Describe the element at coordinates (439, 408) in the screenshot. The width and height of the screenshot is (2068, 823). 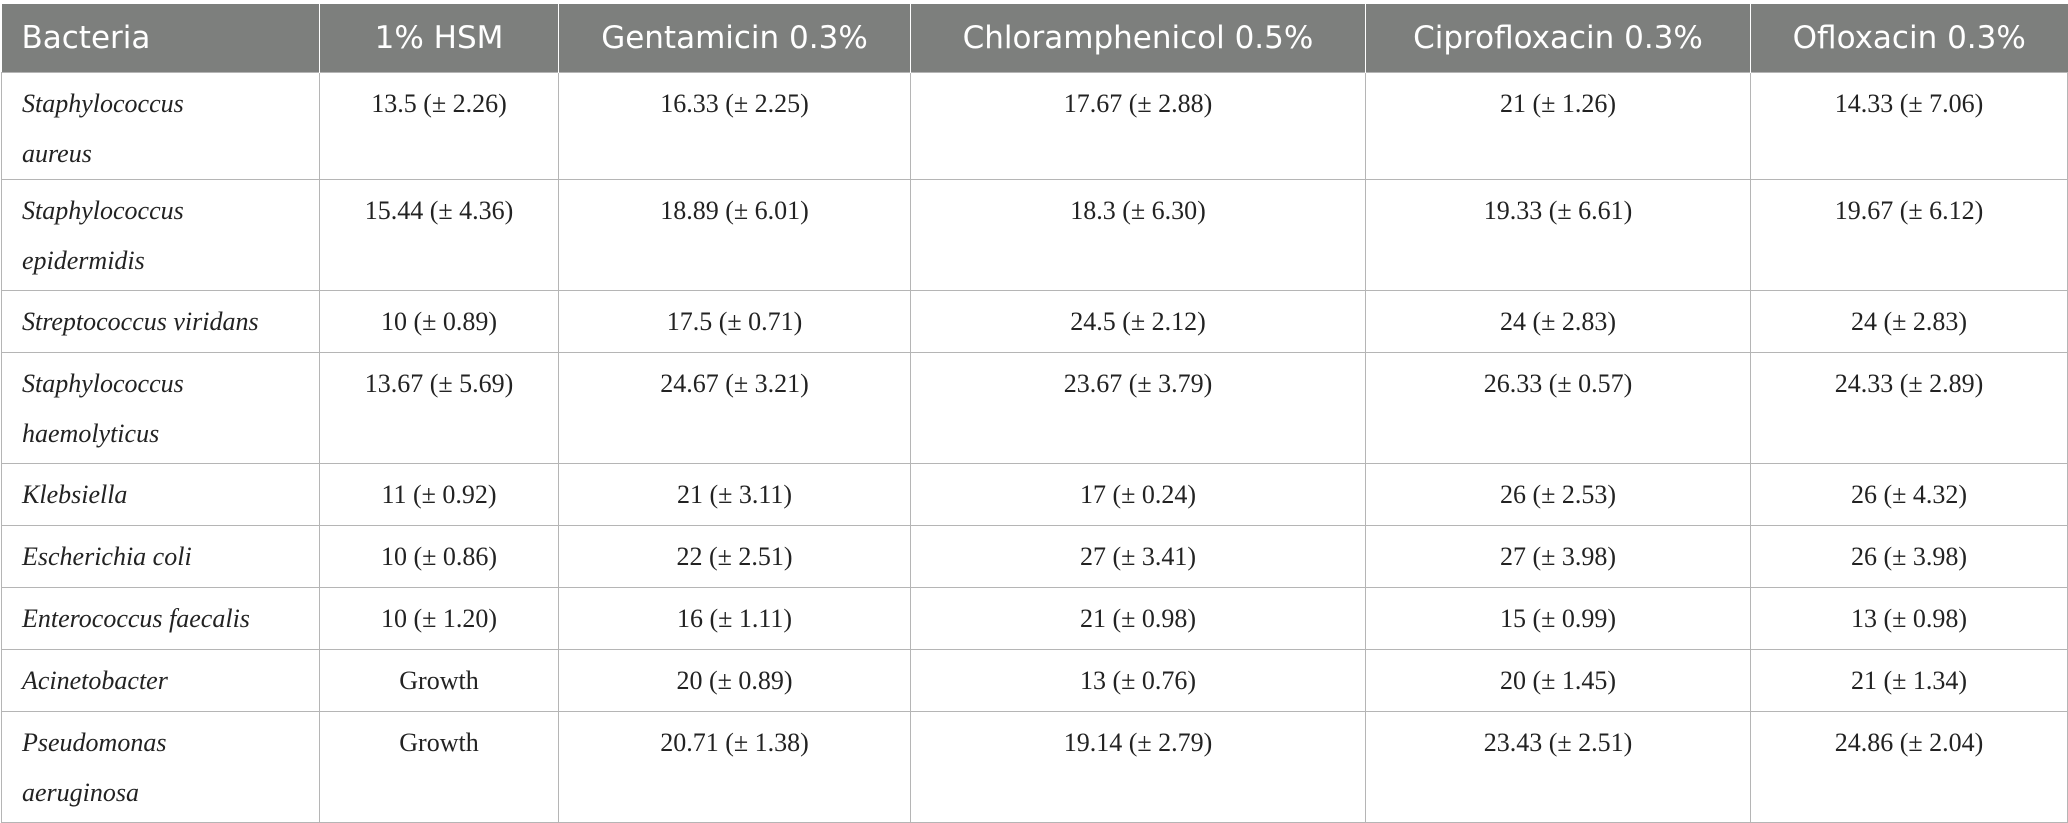
I see `value-cell: 13.67 (± 5.69)` at that location.